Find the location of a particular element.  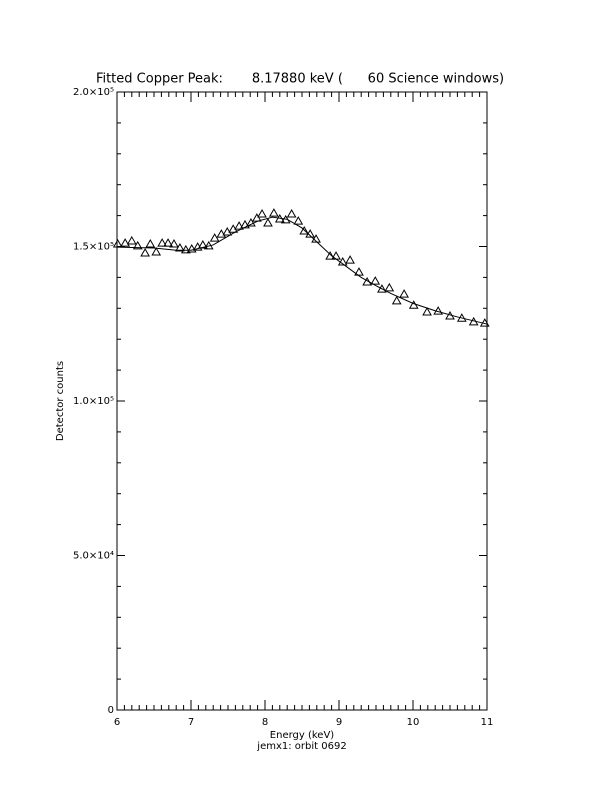

x-tick-label: 6 is located at coordinates (117, 722).